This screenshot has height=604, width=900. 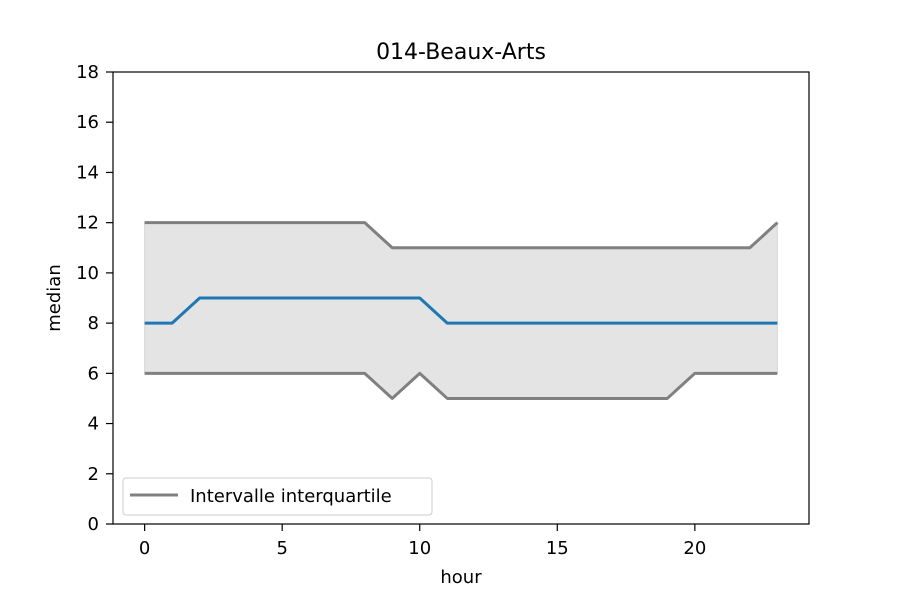 What do you see at coordinates (54, 297) in the screenshot?
I see `y-axis-label: median` at bounding box center [54, 297].